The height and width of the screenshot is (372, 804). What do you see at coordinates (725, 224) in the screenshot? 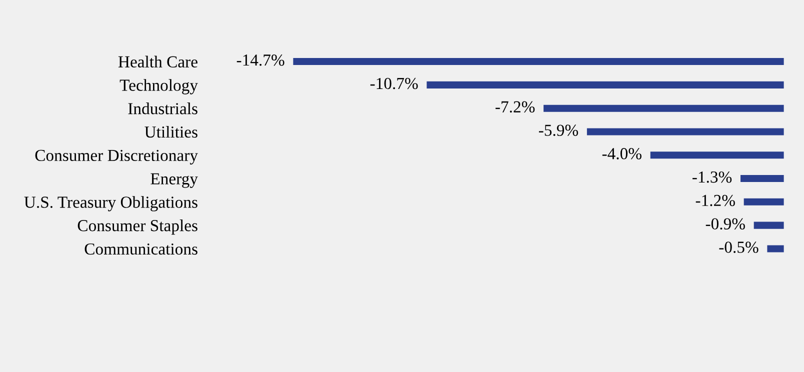
I see `data-label: -0.9%` at bounding box center [725, 224].